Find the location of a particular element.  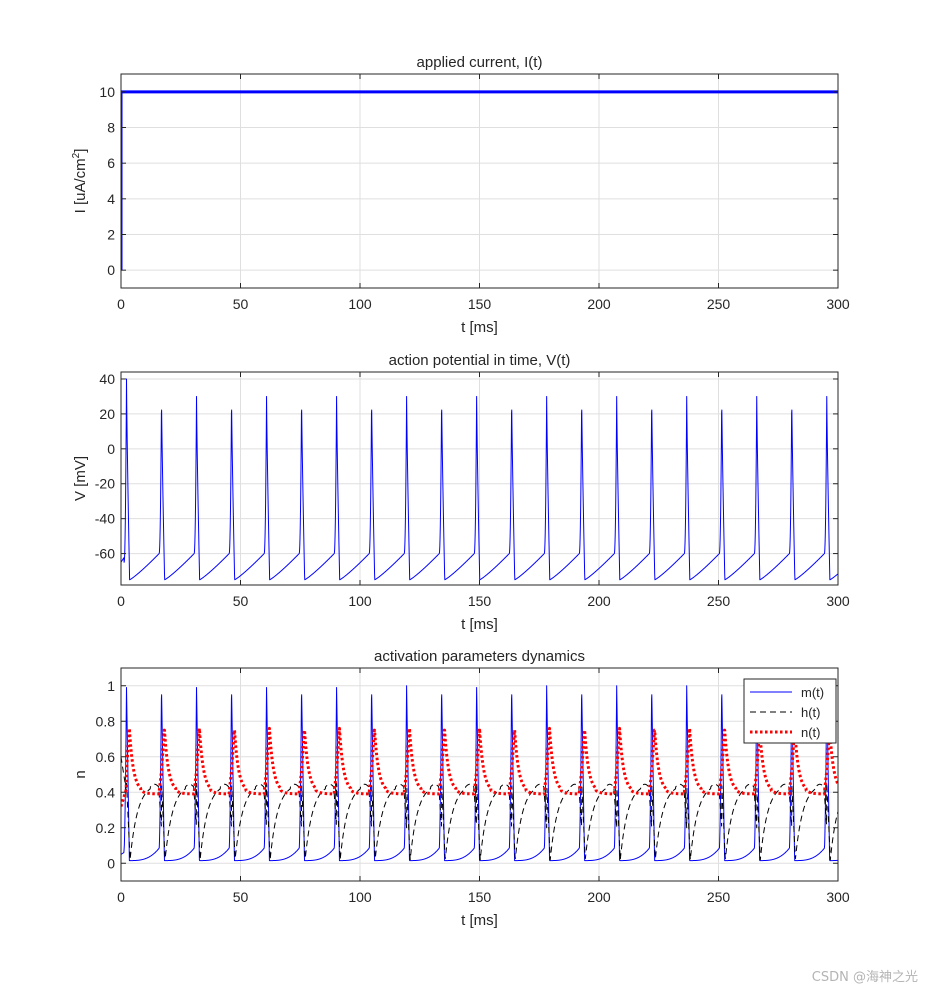

y-tick-label: 20 is located at coordinates (107, 414).